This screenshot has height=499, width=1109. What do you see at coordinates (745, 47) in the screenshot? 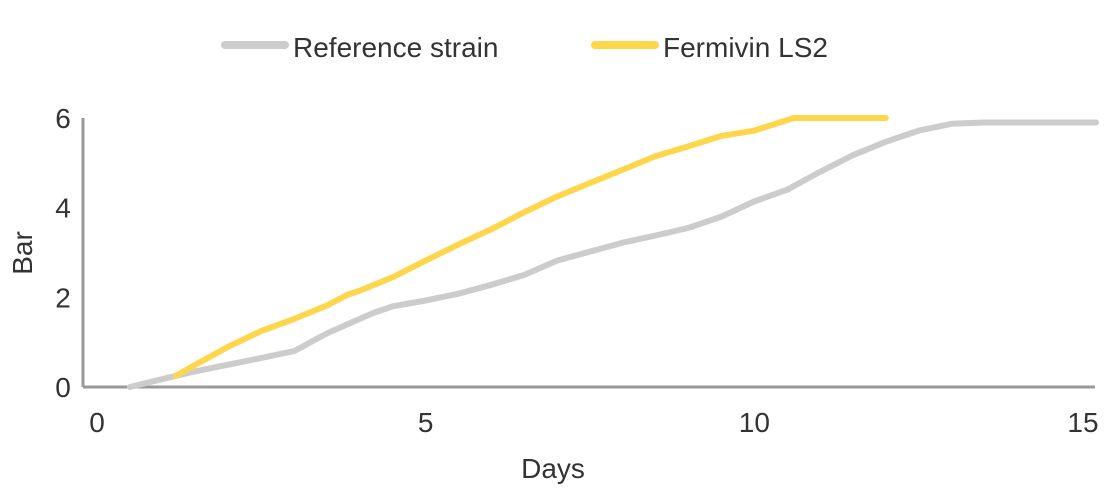
I see `legend-label-fermivin-ls2: Fermivin LS2` at bounding box center [745, 47].